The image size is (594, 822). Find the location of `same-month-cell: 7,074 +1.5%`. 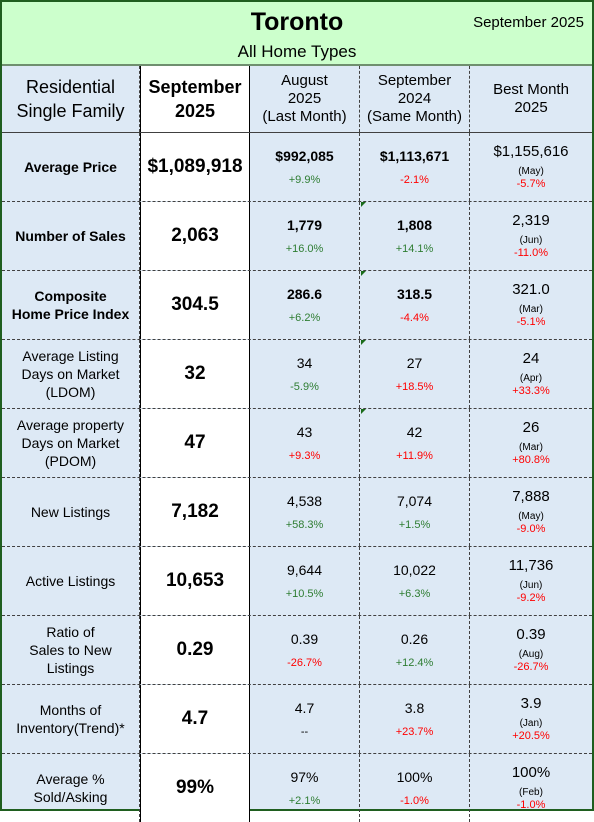

same-month-cell: 7,074 +1.5% is located at coordinates (415, 512).